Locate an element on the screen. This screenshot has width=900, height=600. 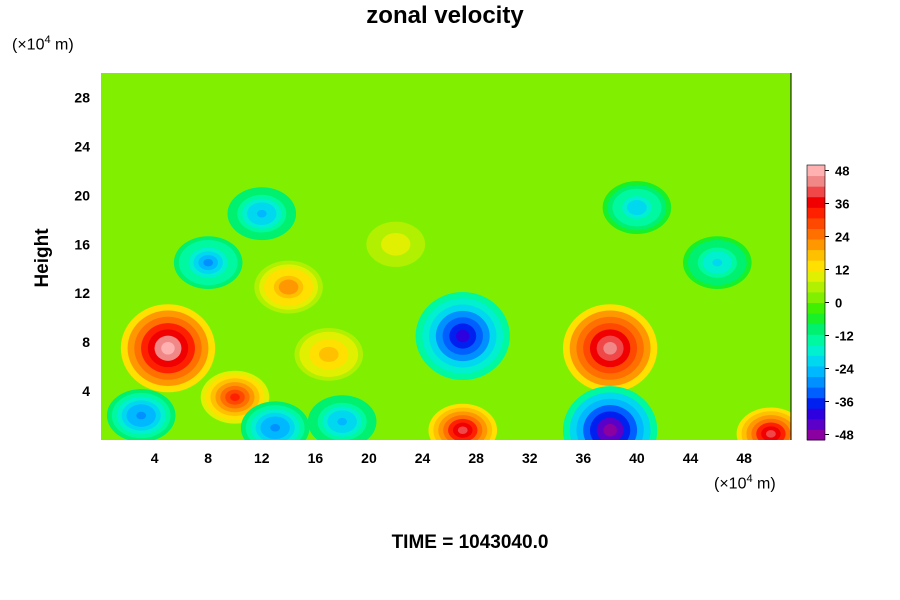
x-axis-ticks: 4 8 12 16 20 24 28 32 36 40 44 48 is located at coordinates (451, 458).